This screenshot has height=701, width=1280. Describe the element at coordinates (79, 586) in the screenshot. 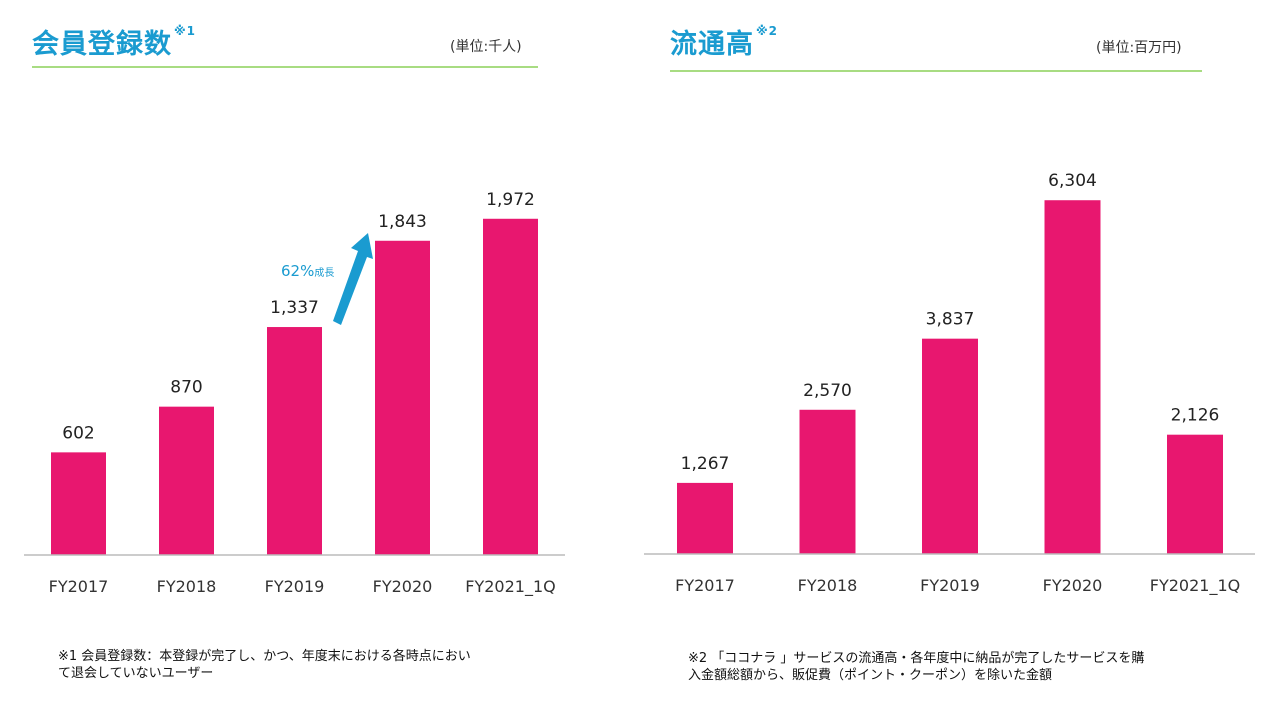

I see `members-category-label: FY2017` at that location.